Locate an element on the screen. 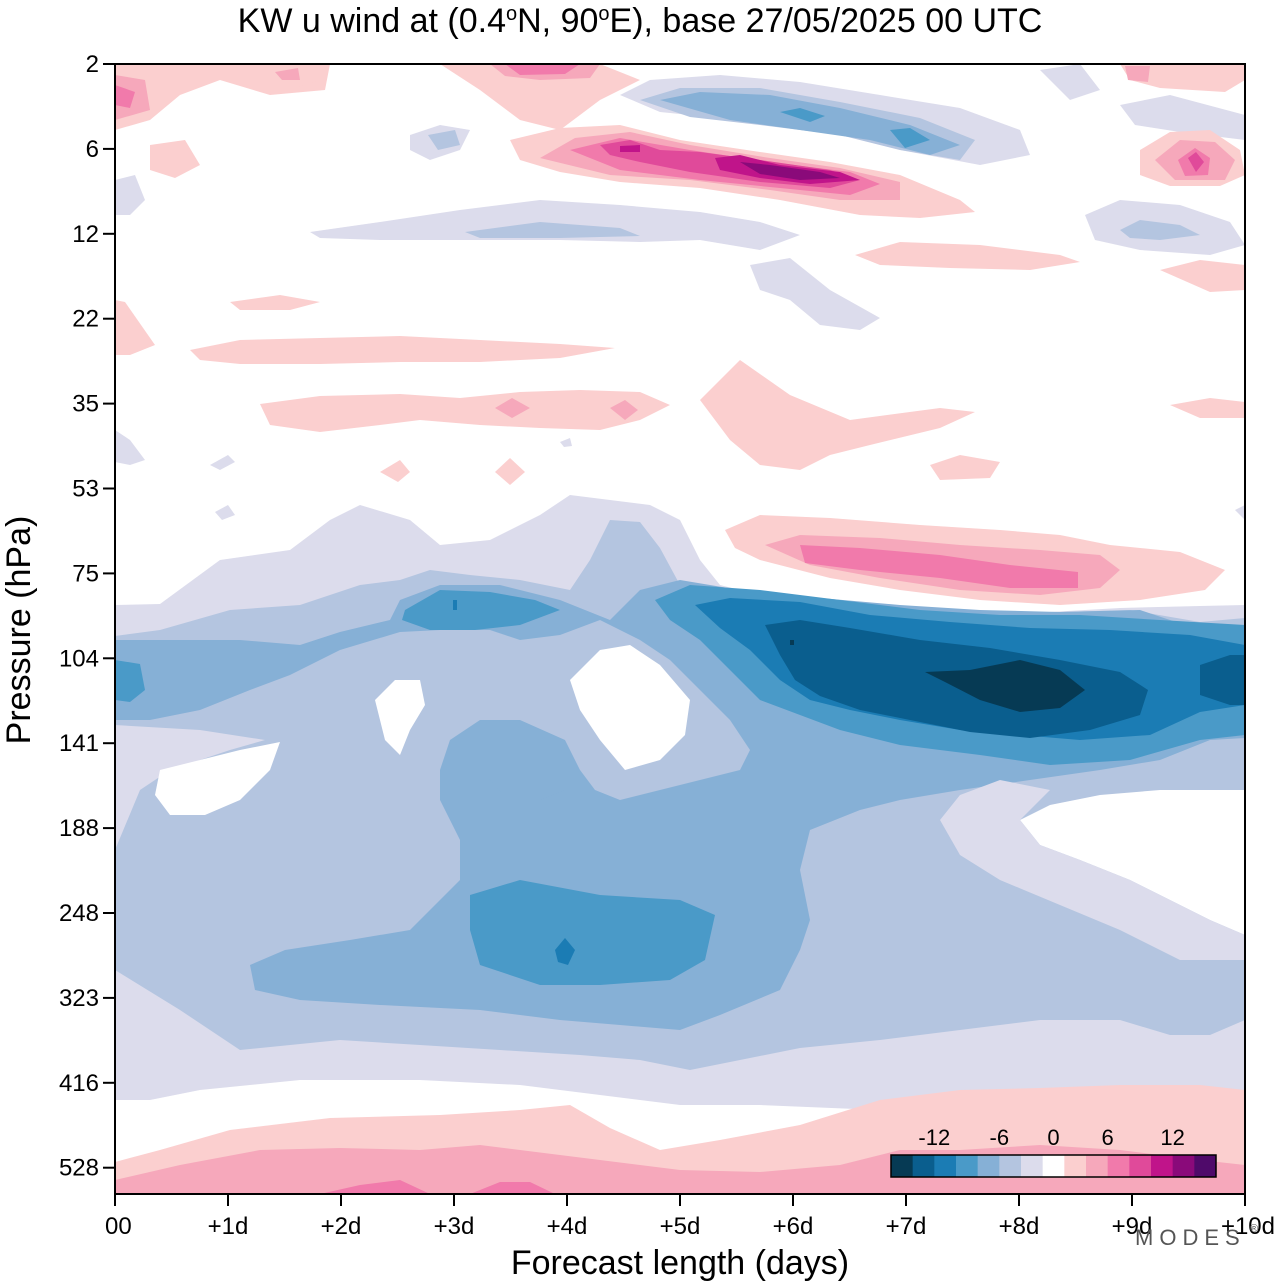  contour-pos-6-band-70hpa is located at coordinates (939, 566).